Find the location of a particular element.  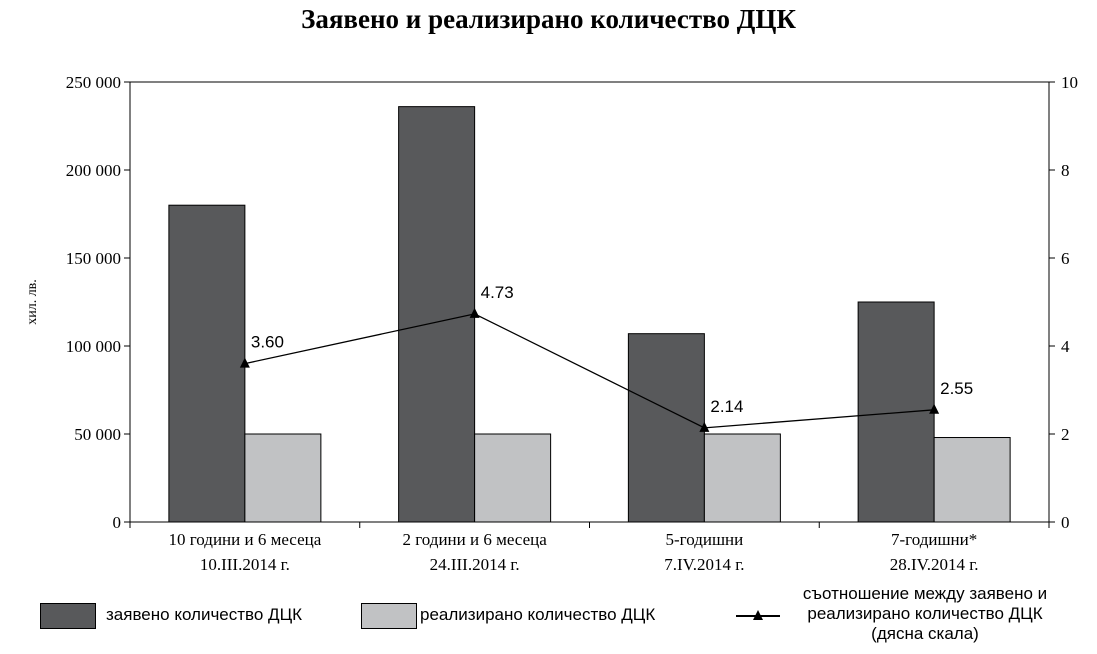

legend-swatch-declared is located at coordinates (68, 616).